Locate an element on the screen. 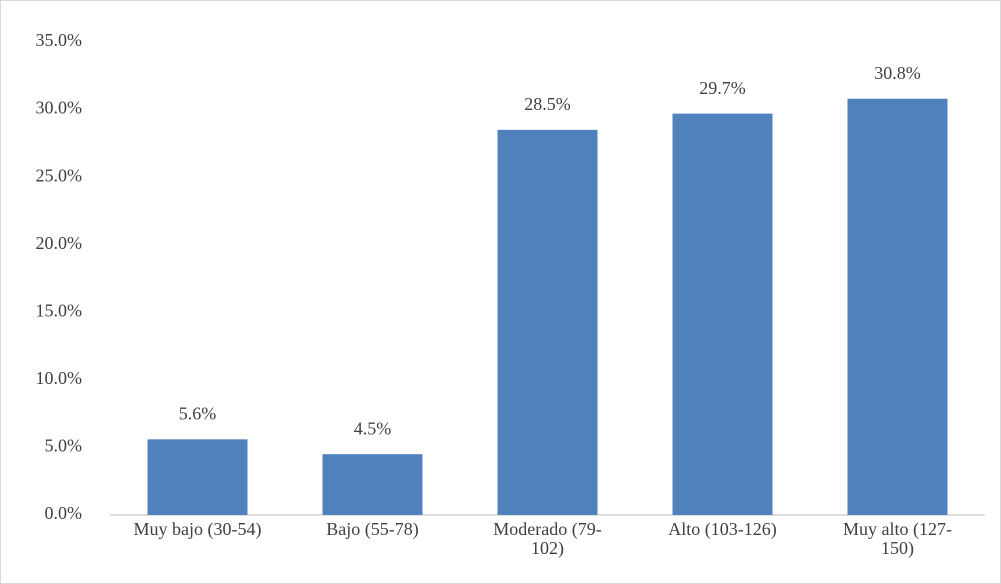 The image size is (1001, 584). x-tick-label: Moderado (79-102) is located at coordinates (547, 539).